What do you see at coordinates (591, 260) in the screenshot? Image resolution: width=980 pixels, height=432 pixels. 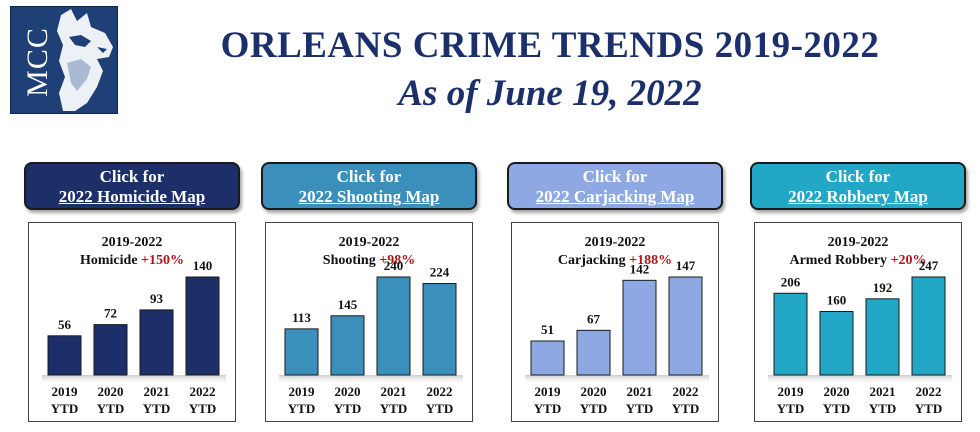 I see `crime-label: Carjacking` at bounding box center [591, 260].